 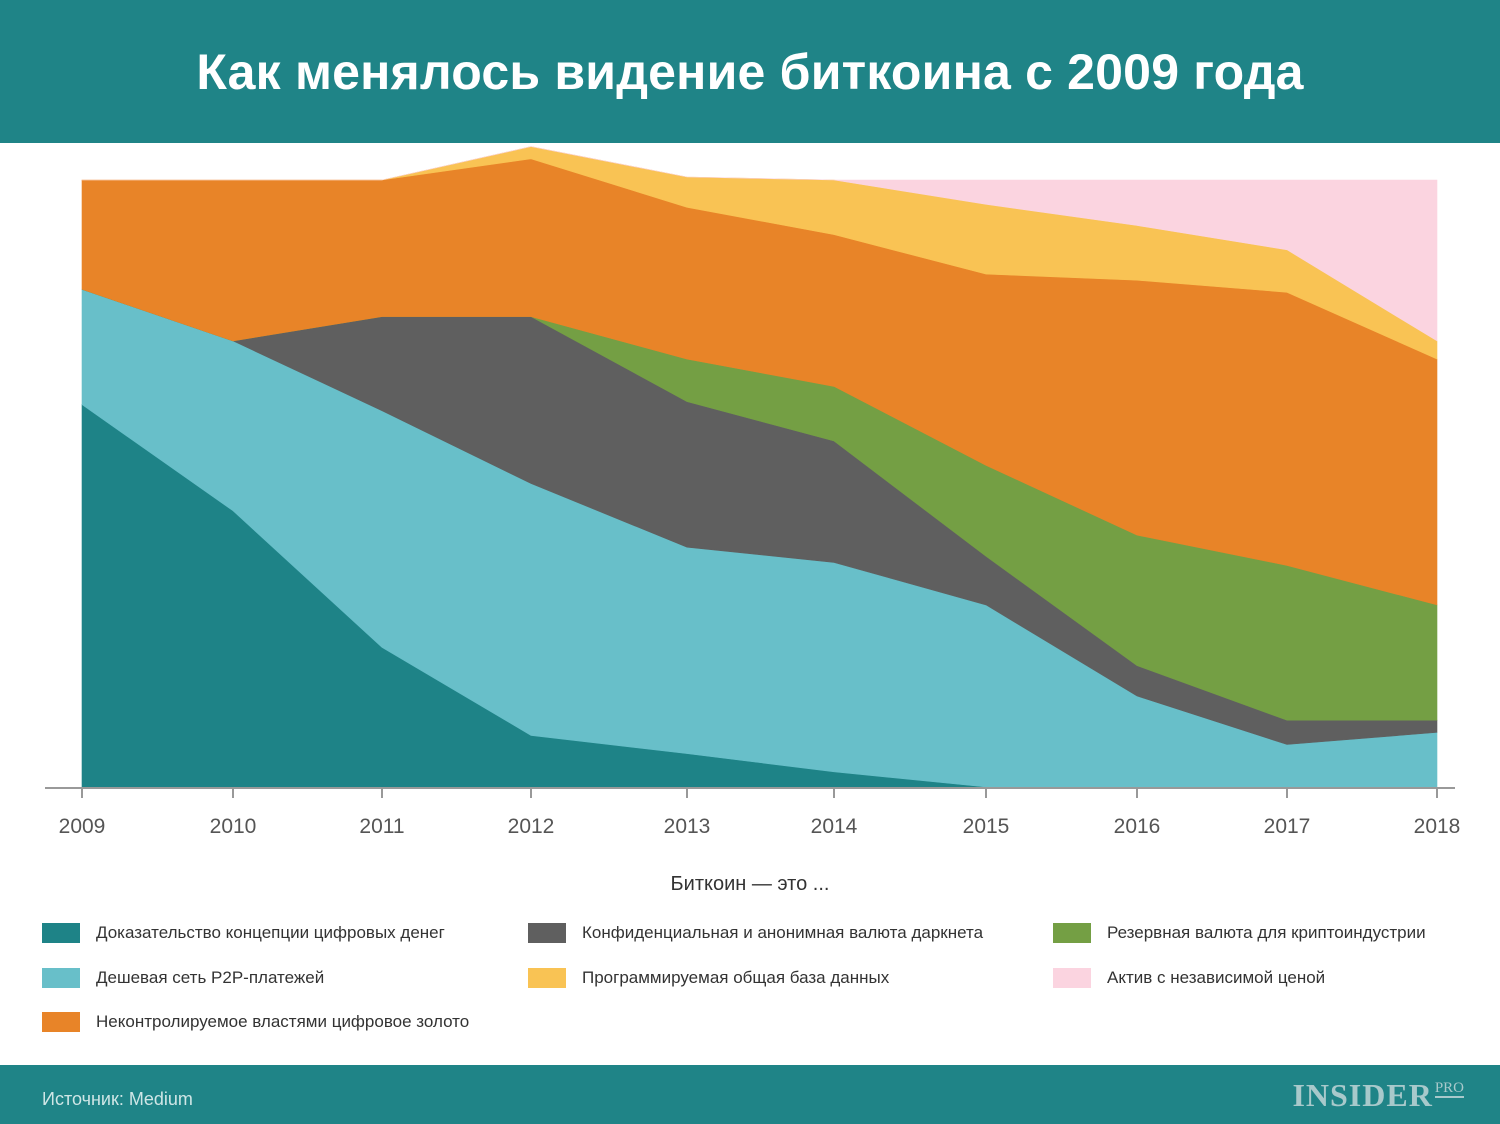 What do you see at coordinates (1449, 1089) in the screenshot?
I see `logo-pro-text: PRO` at bounding box center [1449, 1089].